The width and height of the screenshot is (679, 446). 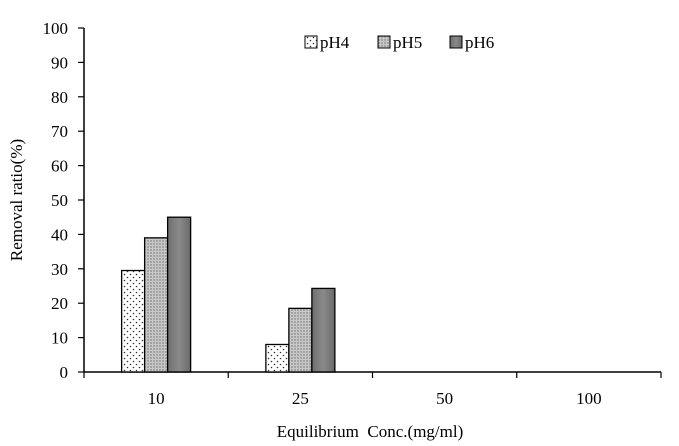 What do you see at coordinates (59, 200) in the screenshot?
I see `y-tick-label: 50` at bounding box center [59, 200].